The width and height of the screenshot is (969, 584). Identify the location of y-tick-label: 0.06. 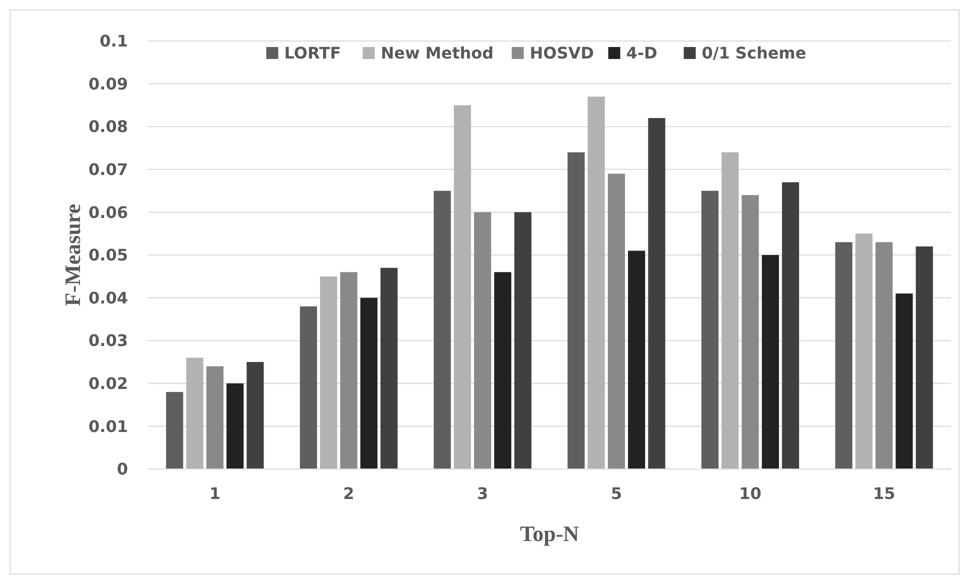
(108, 212).